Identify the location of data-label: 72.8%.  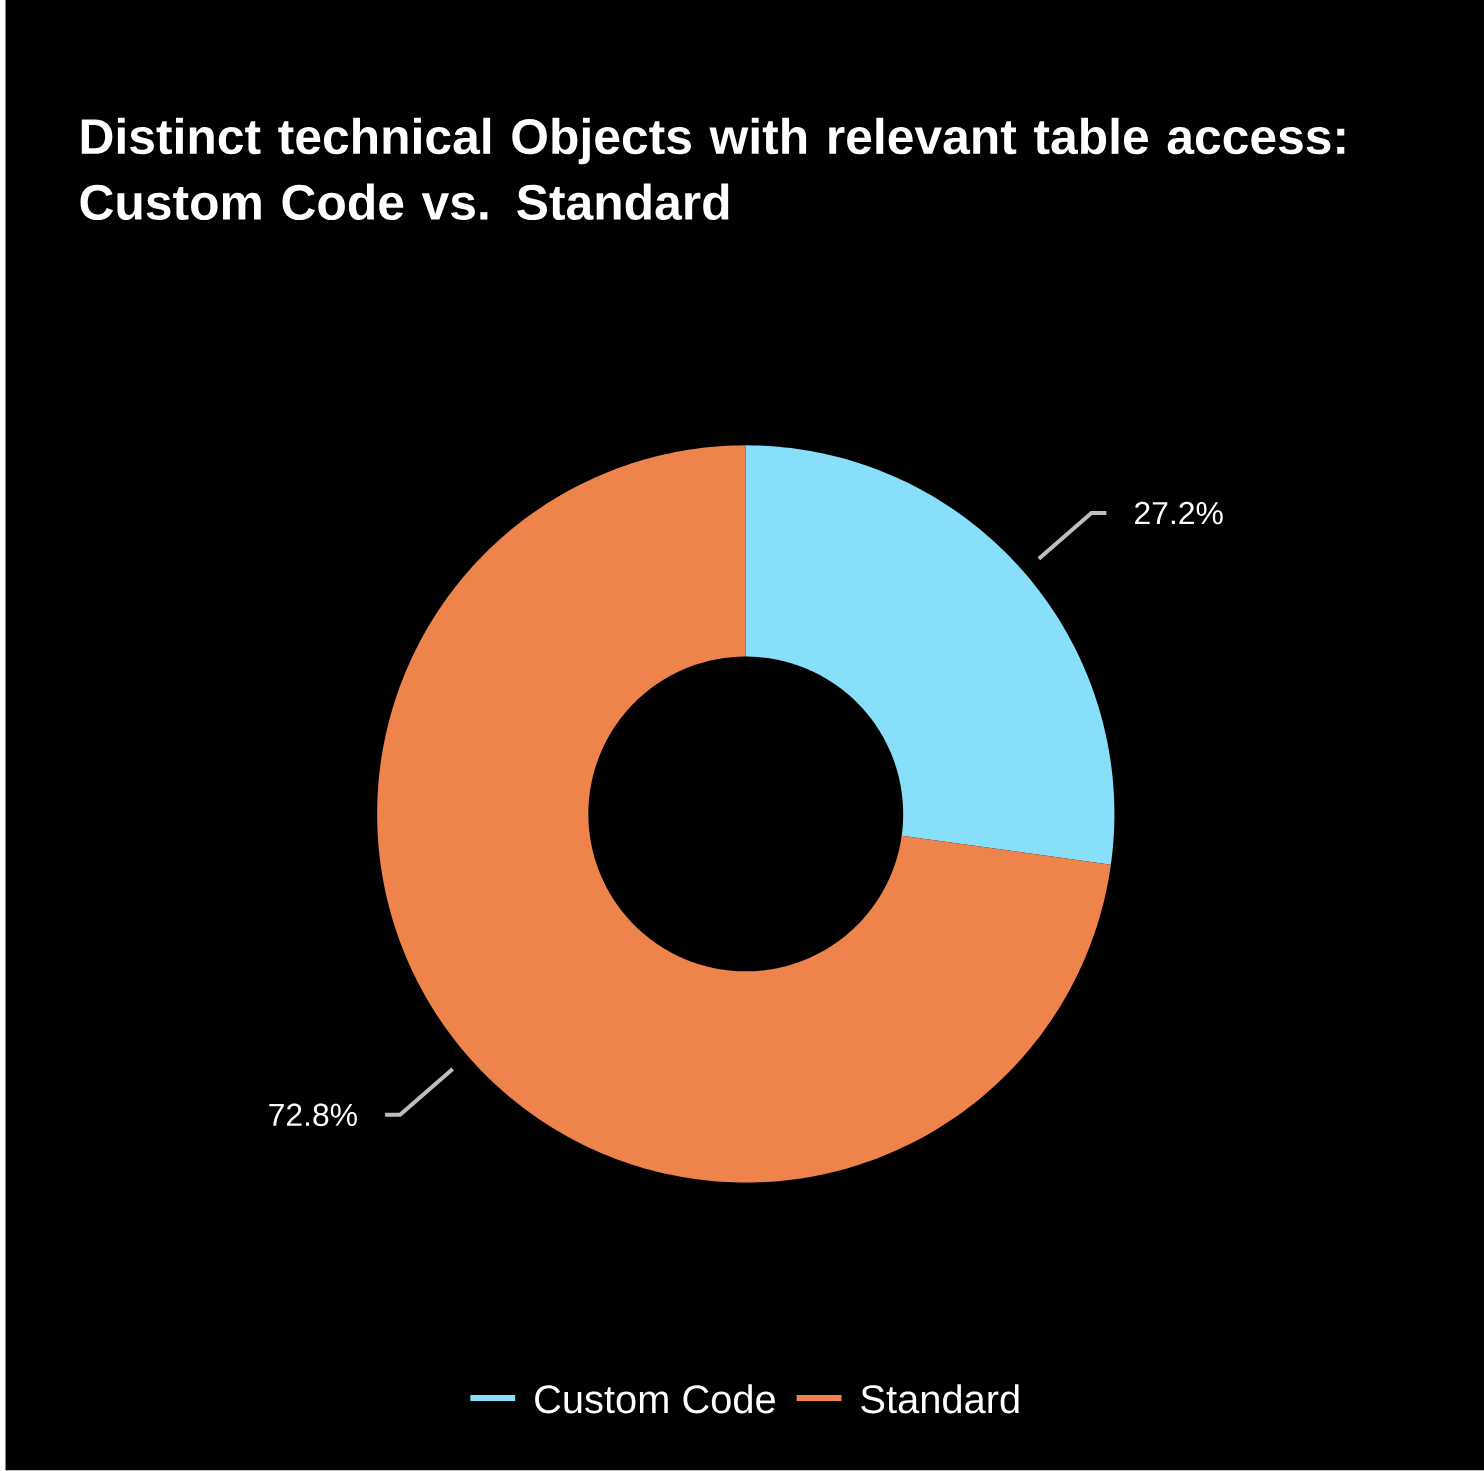
(313, 1115).